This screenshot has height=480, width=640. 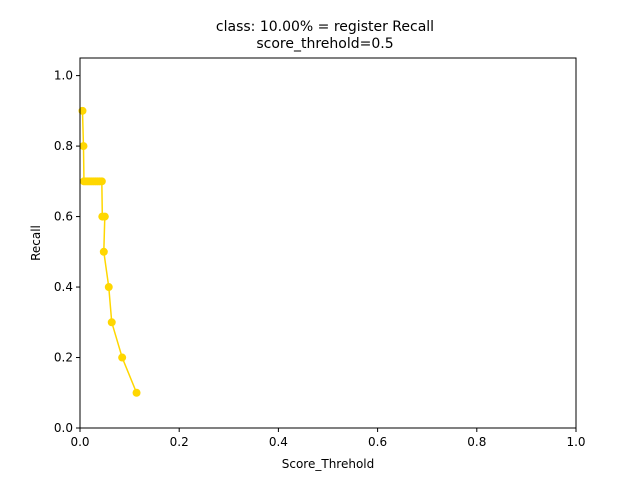 What do you see at coordinates (79, 442) in the screenshot?
I see `x-tick-label: 0.0` at bounding box center [79, 442].